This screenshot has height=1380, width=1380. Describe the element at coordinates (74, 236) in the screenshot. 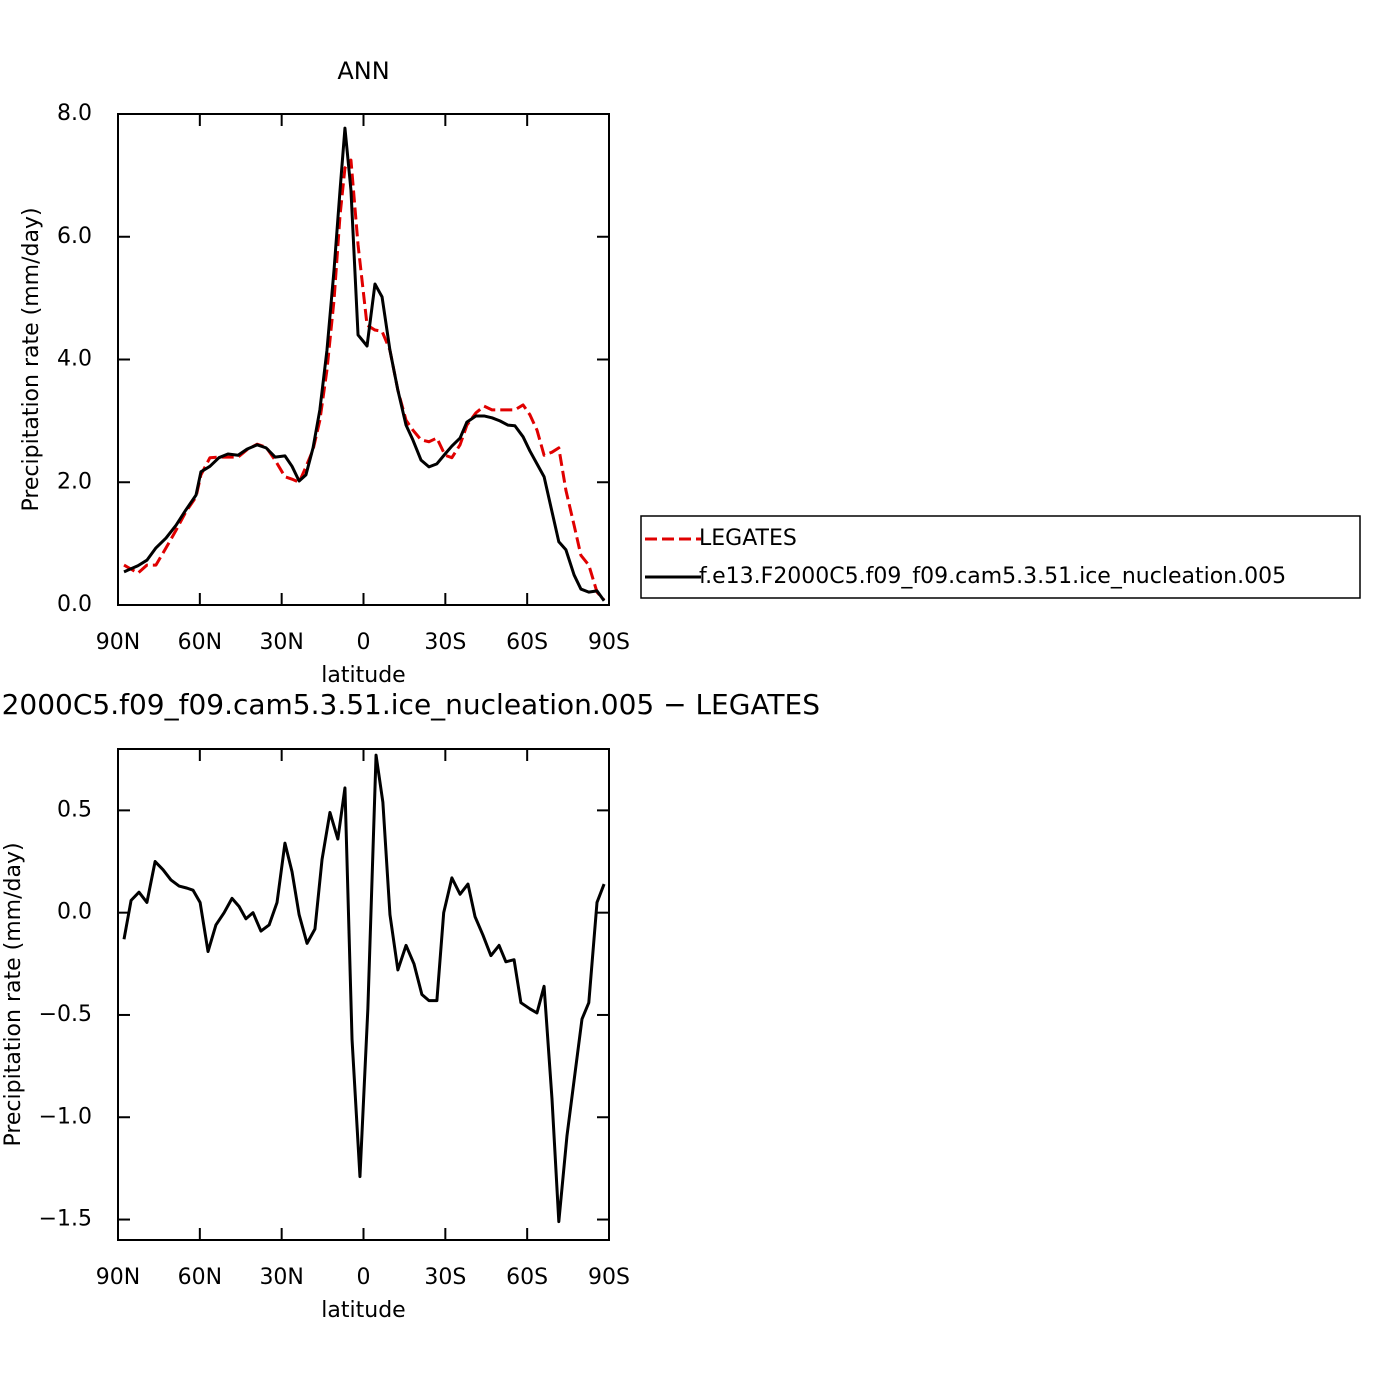

I see `y-tick-label: 6.0` at that location.